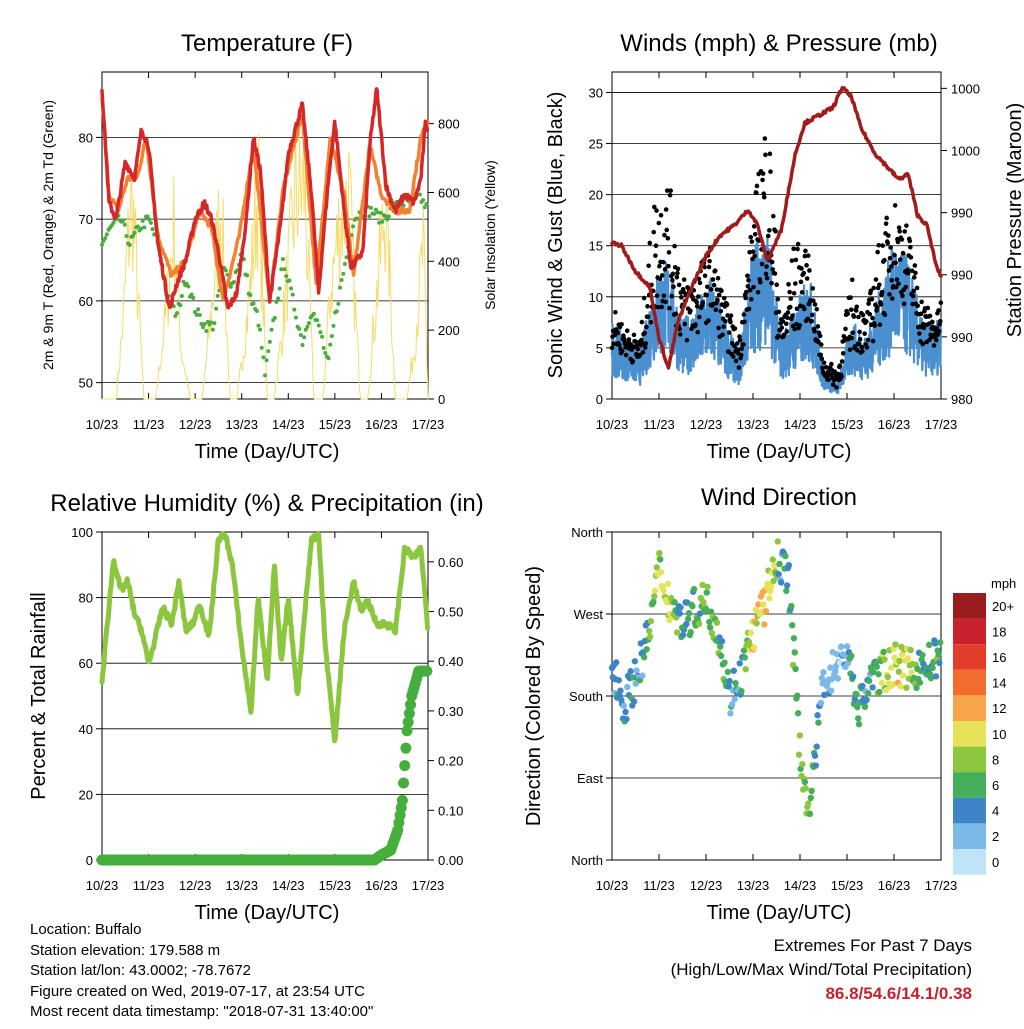 The height and width of the screenshot is (1029, 1024). Describe the element at coordinates (82, 532) in the screenshot. I see `rh-ytick-label: 100` at that location.